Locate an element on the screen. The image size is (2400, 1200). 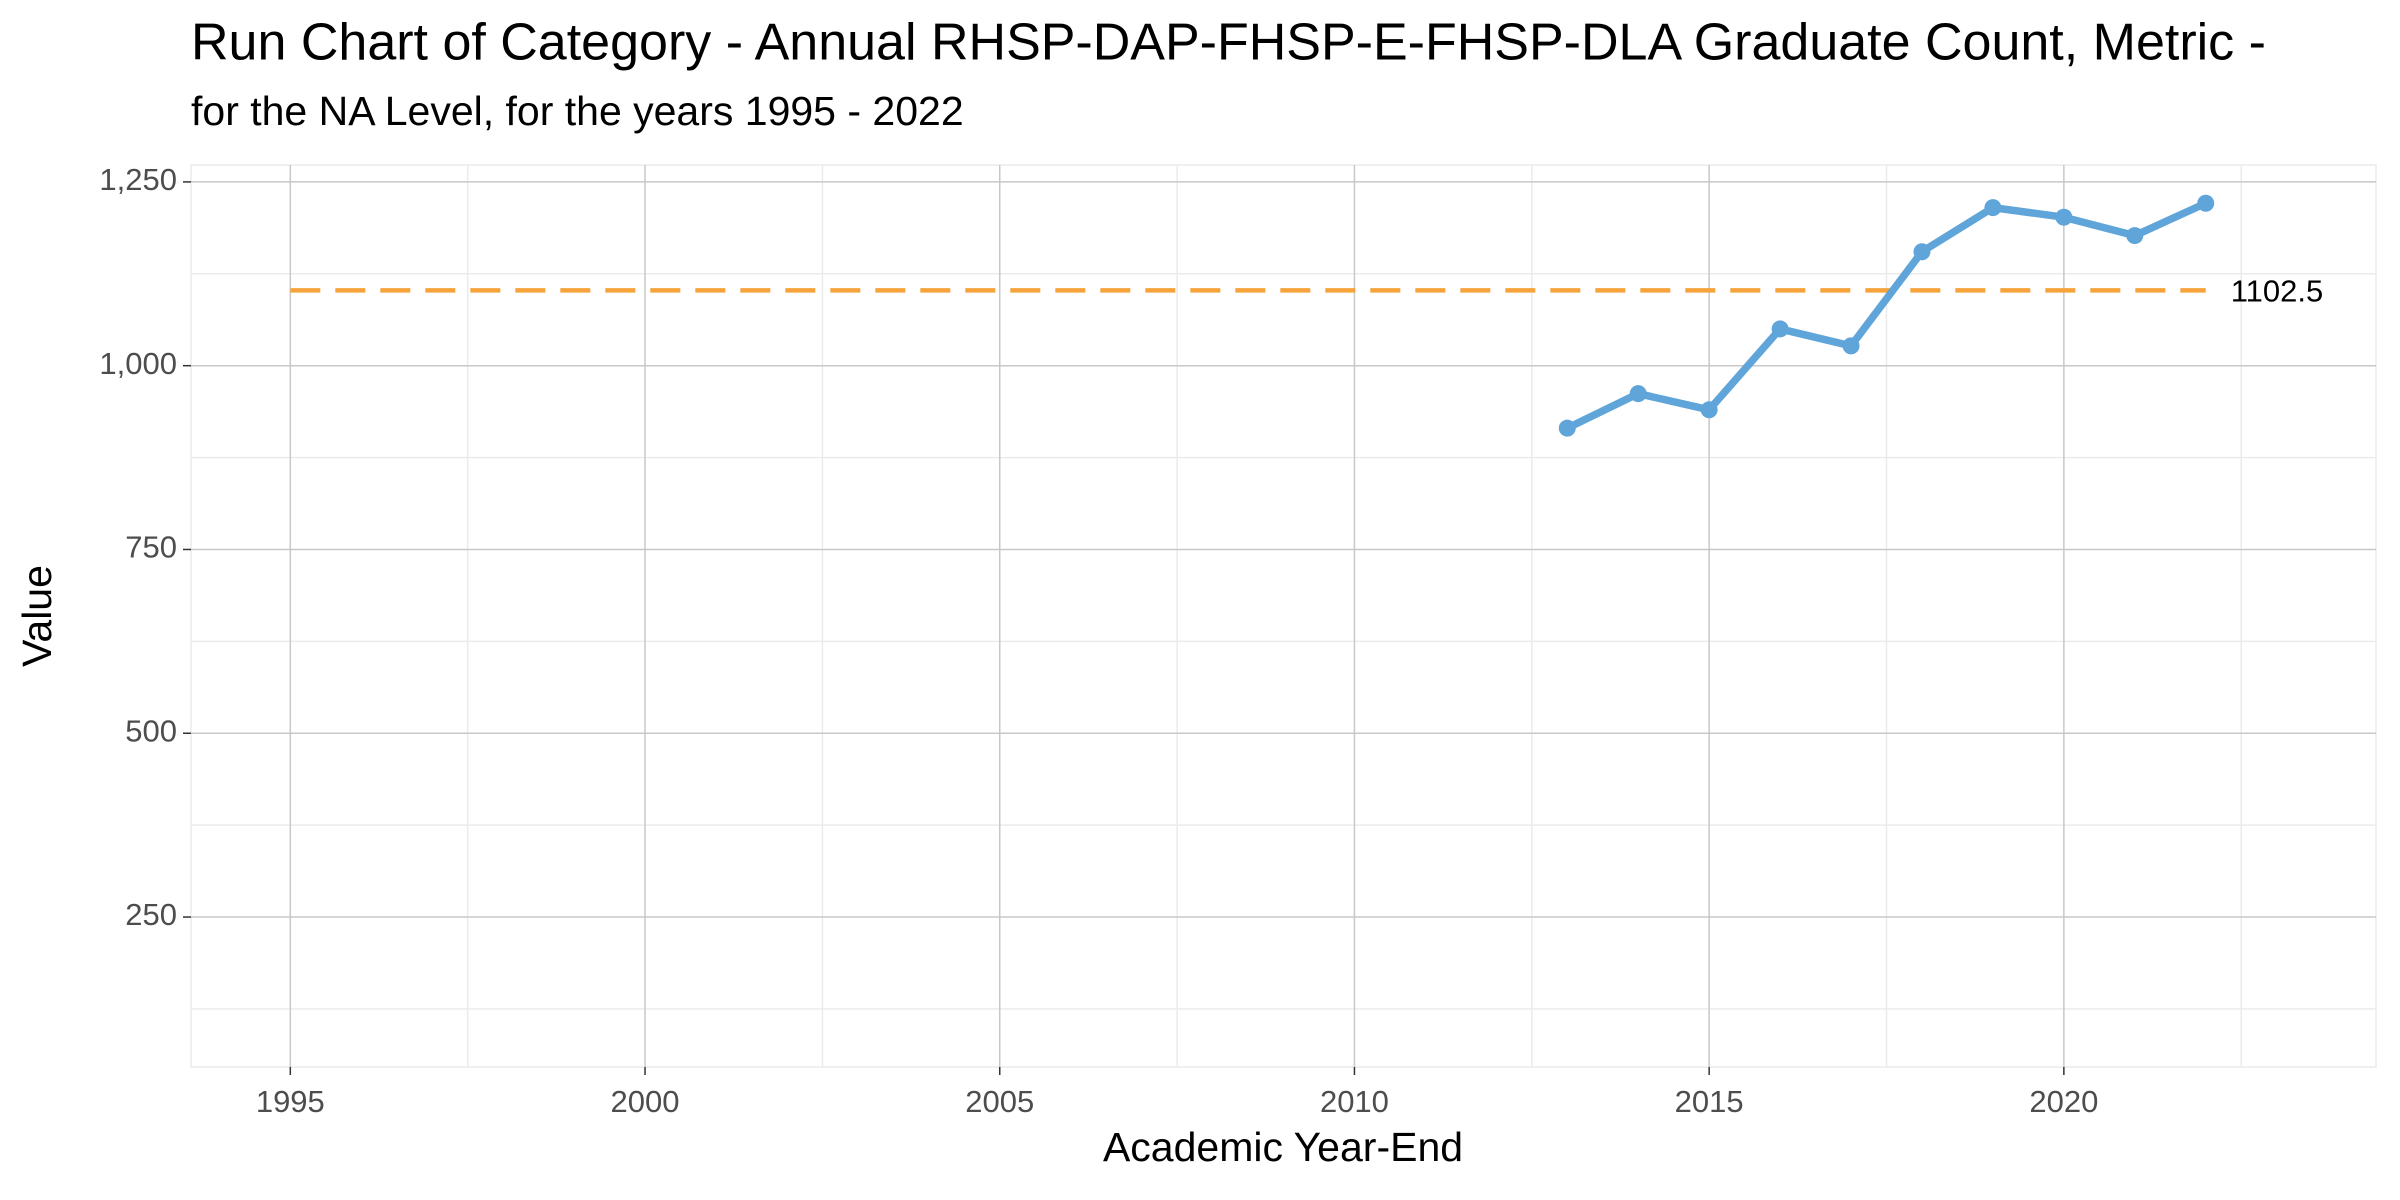
y-tick-label: 1,250 is located at coordinates (138, 179).